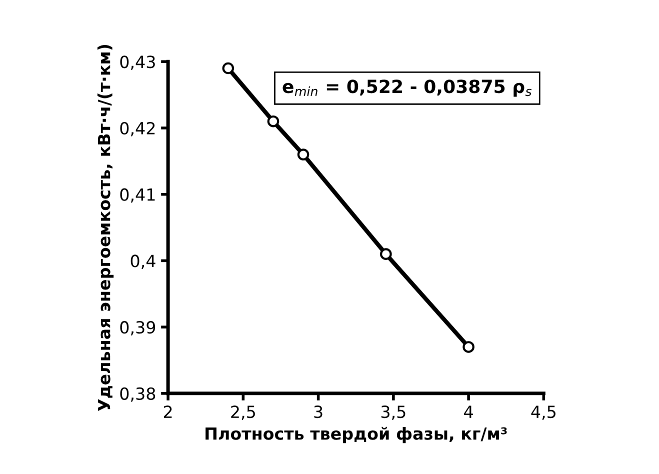 This screenshot has height=474, width=659. What do you see at coordinates (105, 228) in the screenshot?
I see `y-axis-title: Удельная энергоемкость, кВт·ч/(т·км)` at bounding box center [105, 228].